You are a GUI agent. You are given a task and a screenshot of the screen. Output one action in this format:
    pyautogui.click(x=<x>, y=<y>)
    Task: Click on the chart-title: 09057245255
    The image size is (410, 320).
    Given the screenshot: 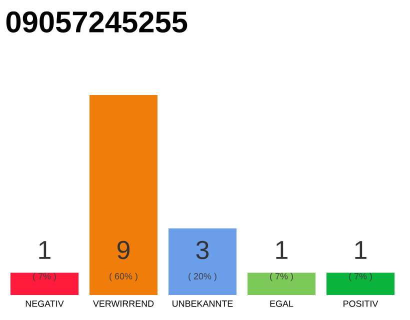 What is the action you would take?
    pyautogui.click(x=97, y=22)
    